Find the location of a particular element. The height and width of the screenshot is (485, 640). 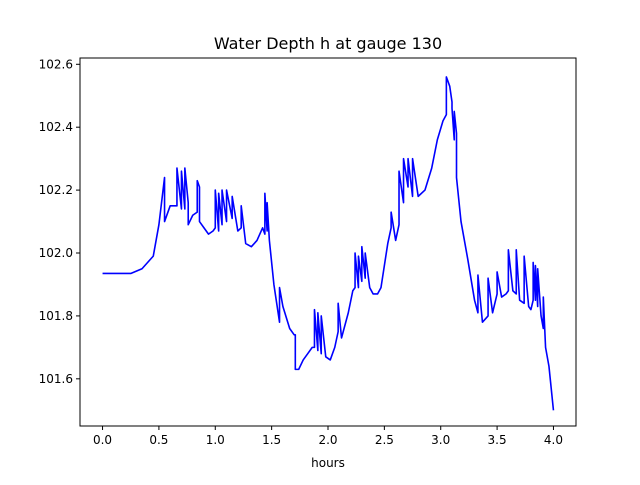

x-axis: 0.0 0.5 1.0 1.5 2.0 2.5 3.0 3.5 4.0 is located at coordinates (328, 436).